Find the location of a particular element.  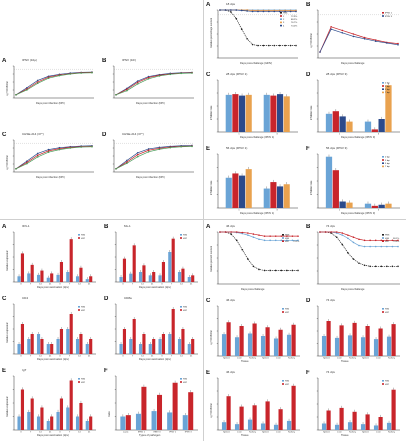

category-tick-label: Liver is located at coordinates (239, 358).